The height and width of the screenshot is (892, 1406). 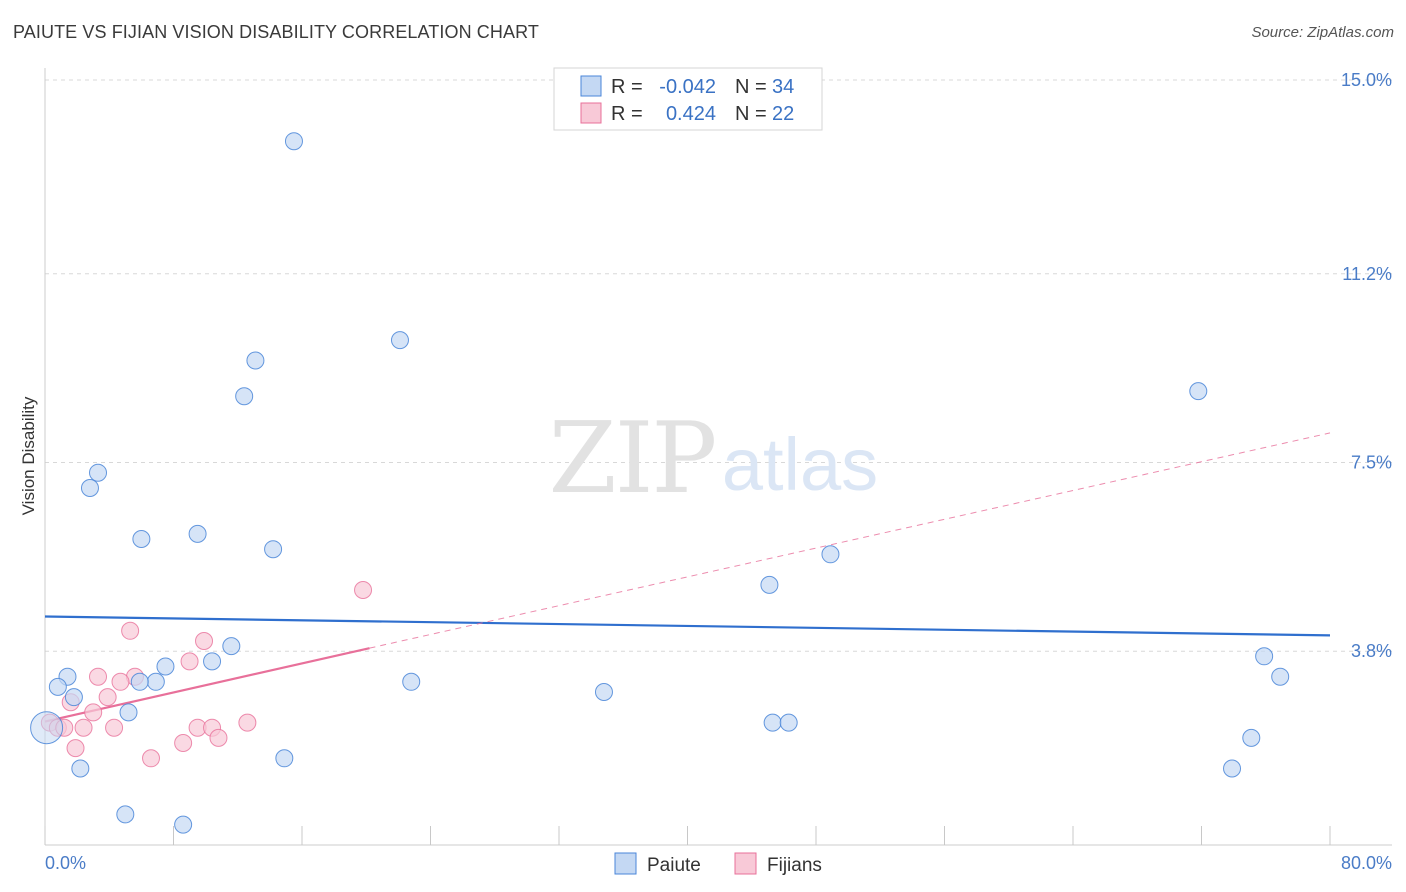 What do you see at coordinates (783, 87) in the screenshot?
I see `legend-n-value-paiute: 34` at bounding box center [783, 87].